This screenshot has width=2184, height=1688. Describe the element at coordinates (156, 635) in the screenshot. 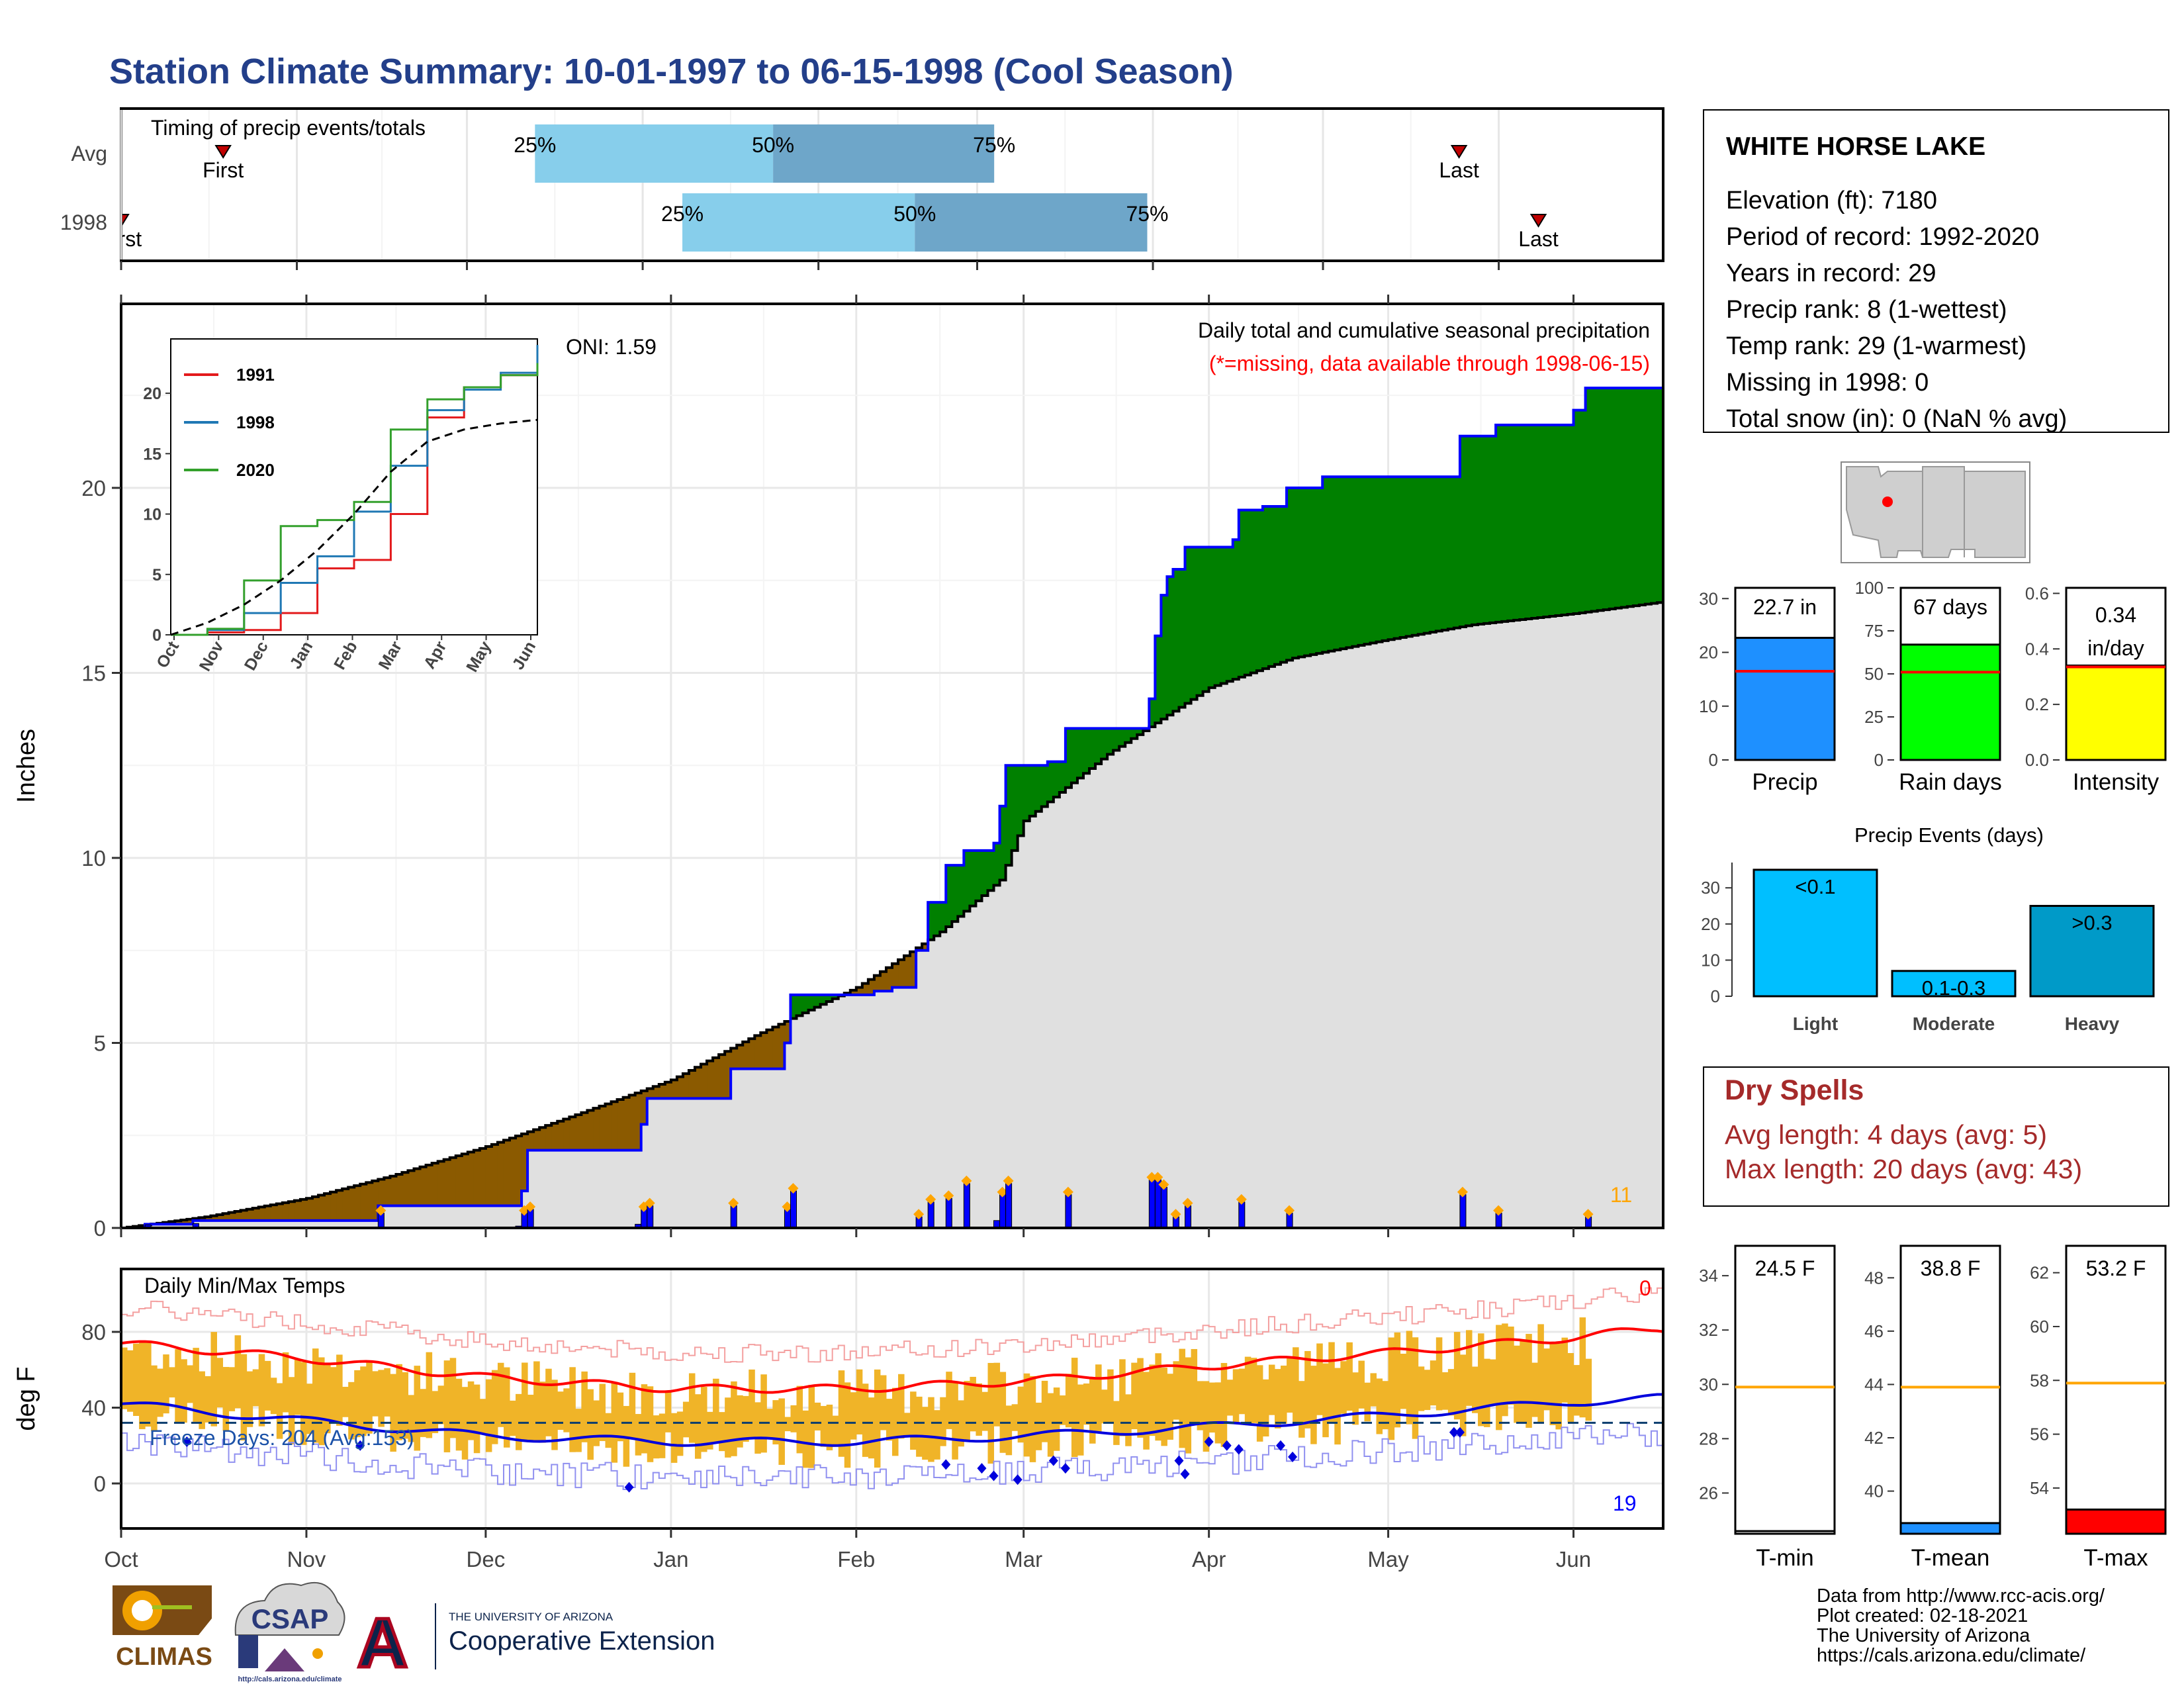

I see `inset-ytick-label: 0` at that location.